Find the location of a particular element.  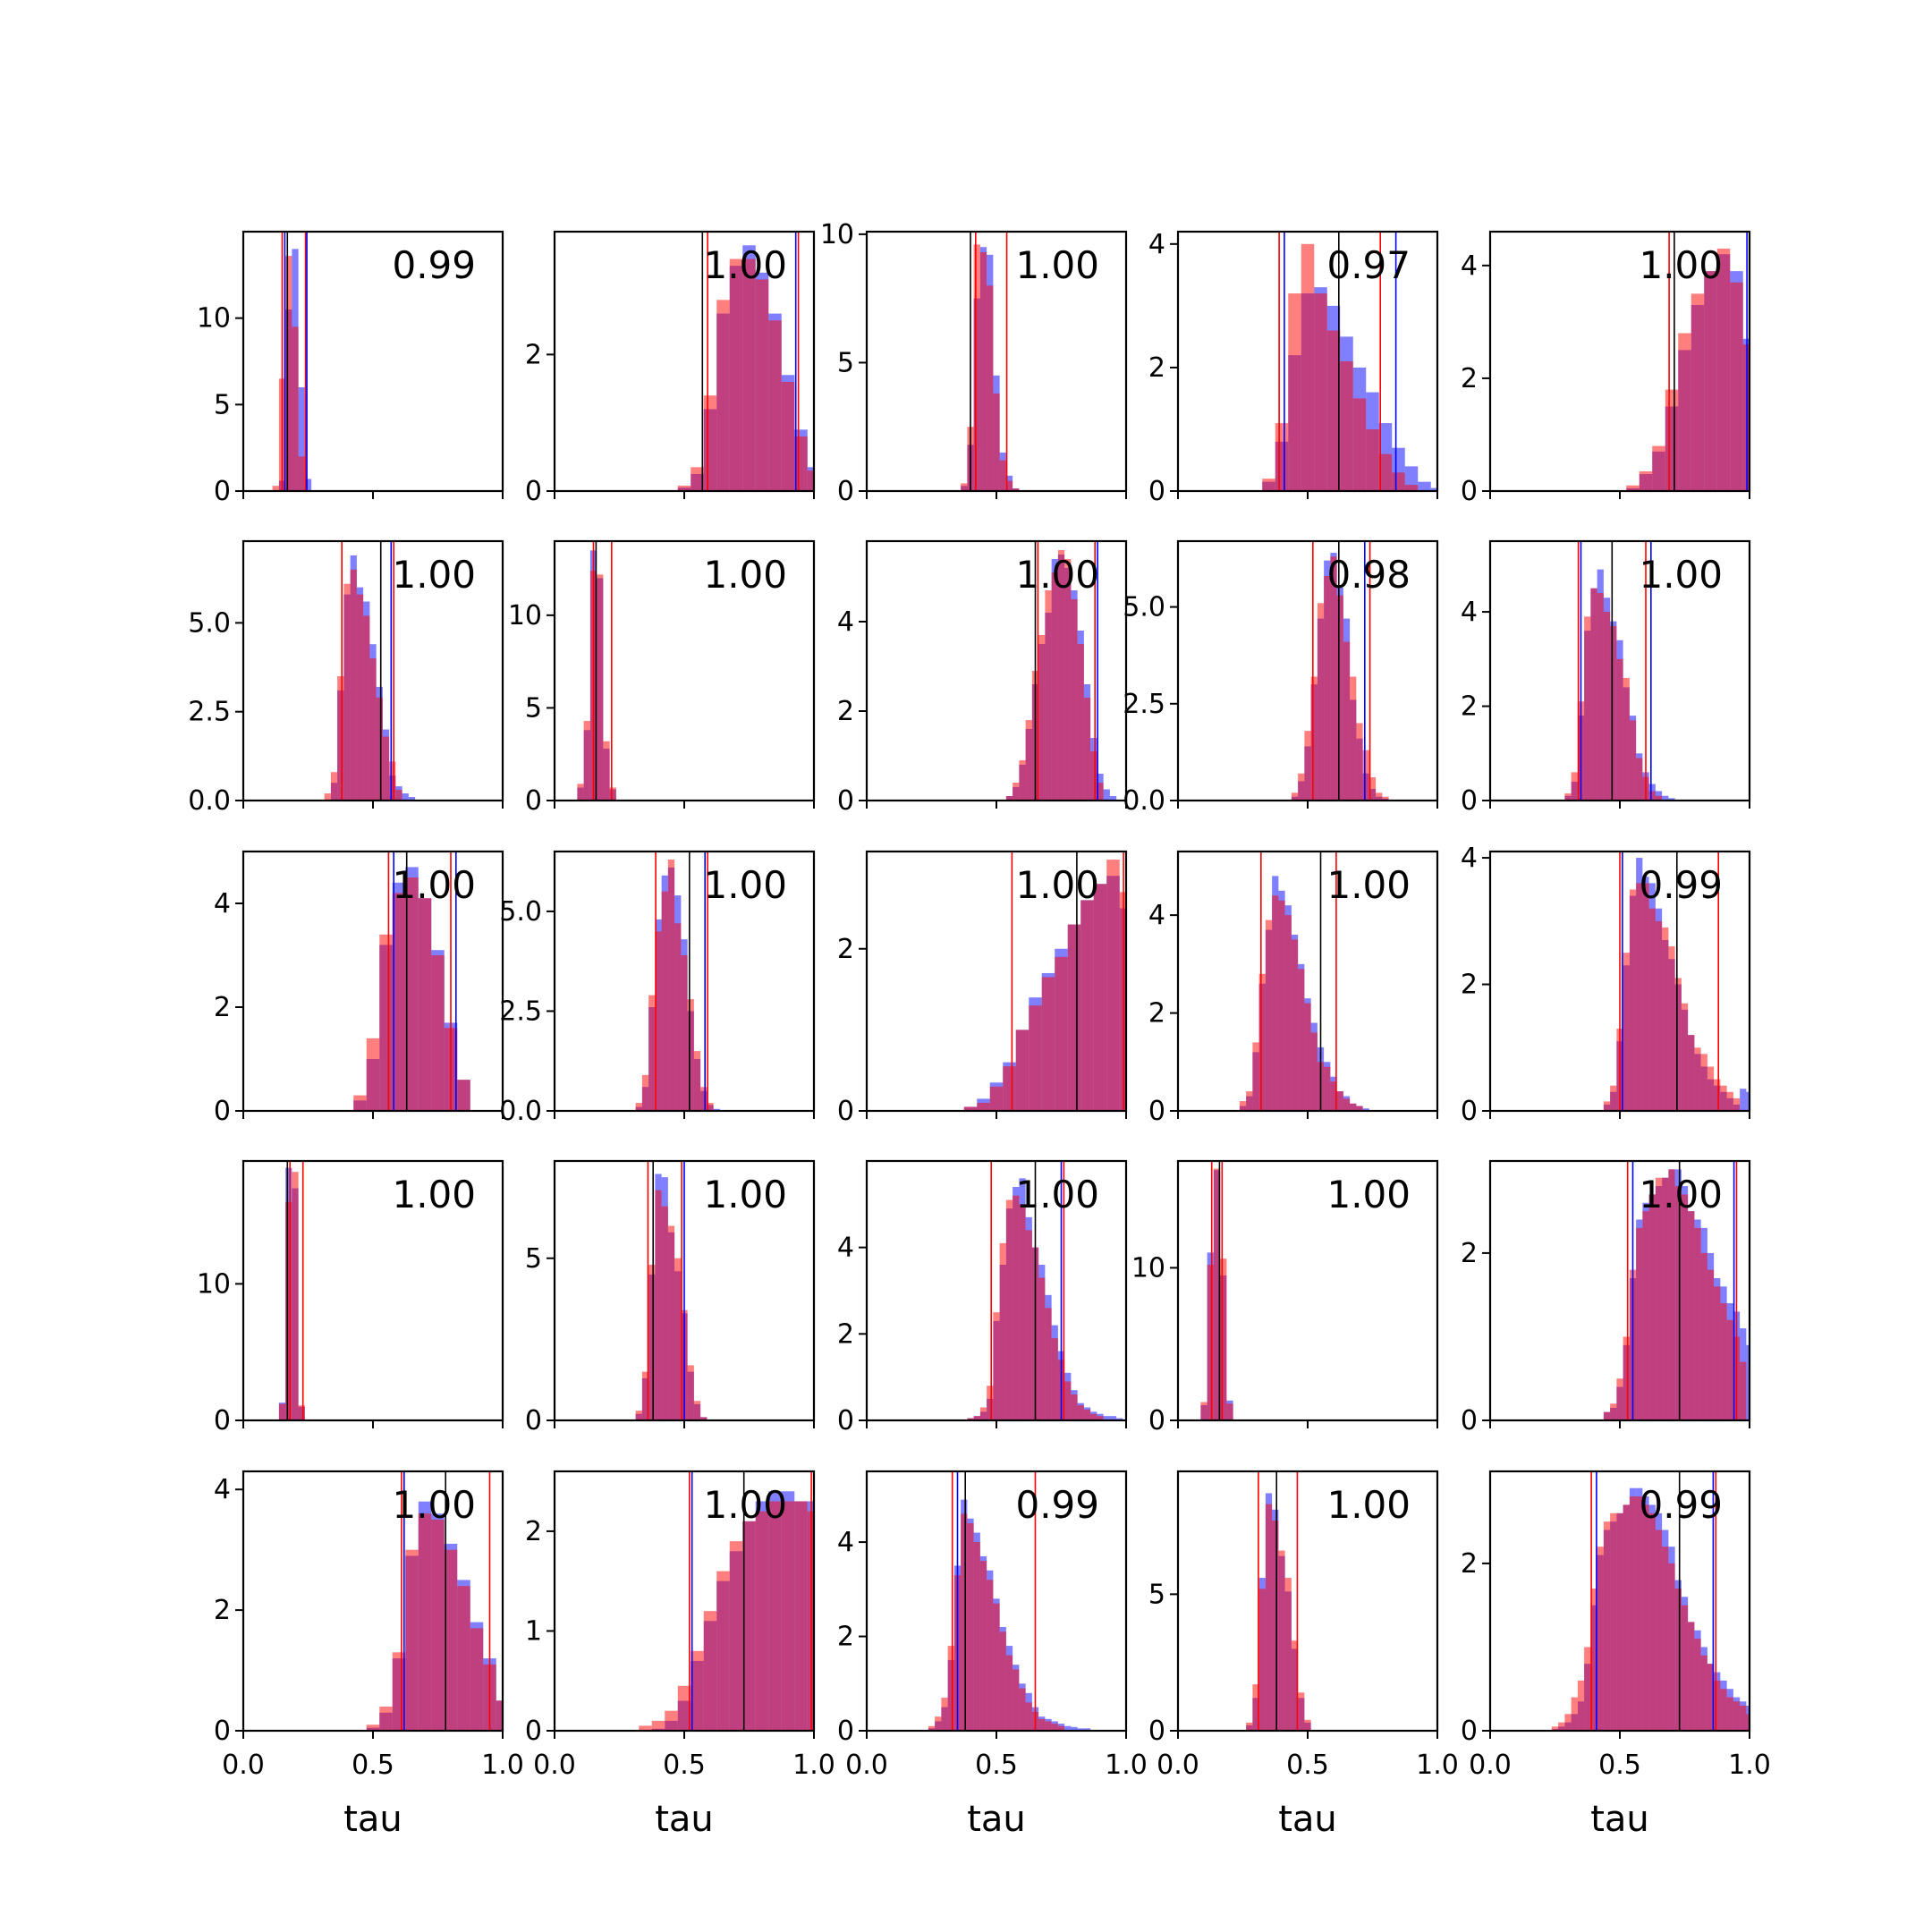

panel-r4-c1: 0 1 2 0.0 0.5 1.0 tau 1.00 is located at coordinates (680, 1655).